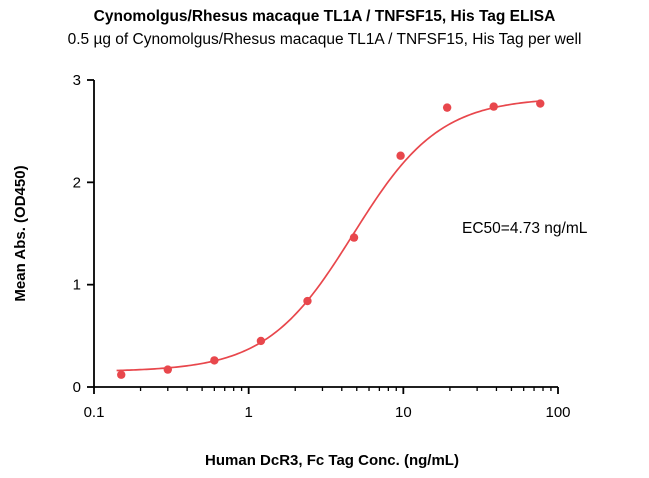 The height and width of the screenshot is (478, 649). What do you see at coordinates (20, 233) in the screenshot?
I see `y-axis-title: Mean Abs. (OD450)` at bounding box center [20, 233].